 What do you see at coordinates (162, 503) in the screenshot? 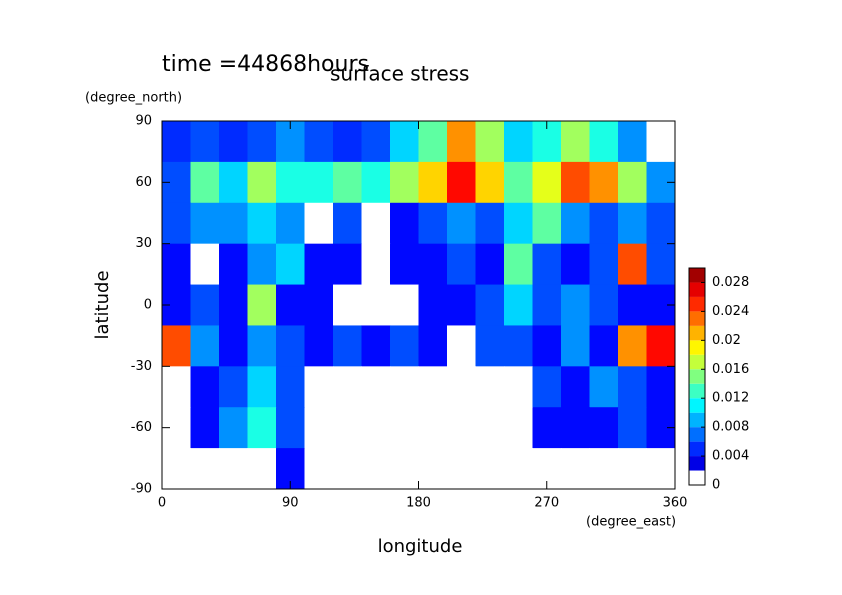
I see `x-tick-label: 0` at bounding box center [162, 503].